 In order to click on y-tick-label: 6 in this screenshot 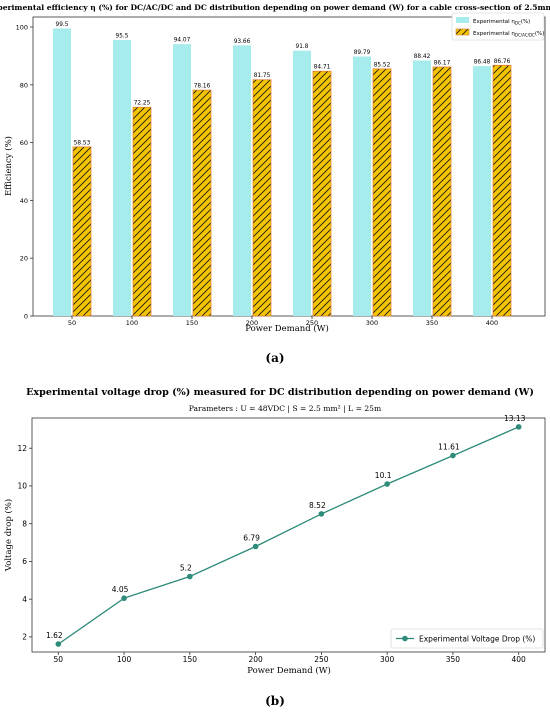, I will do `click(24, 561)`.